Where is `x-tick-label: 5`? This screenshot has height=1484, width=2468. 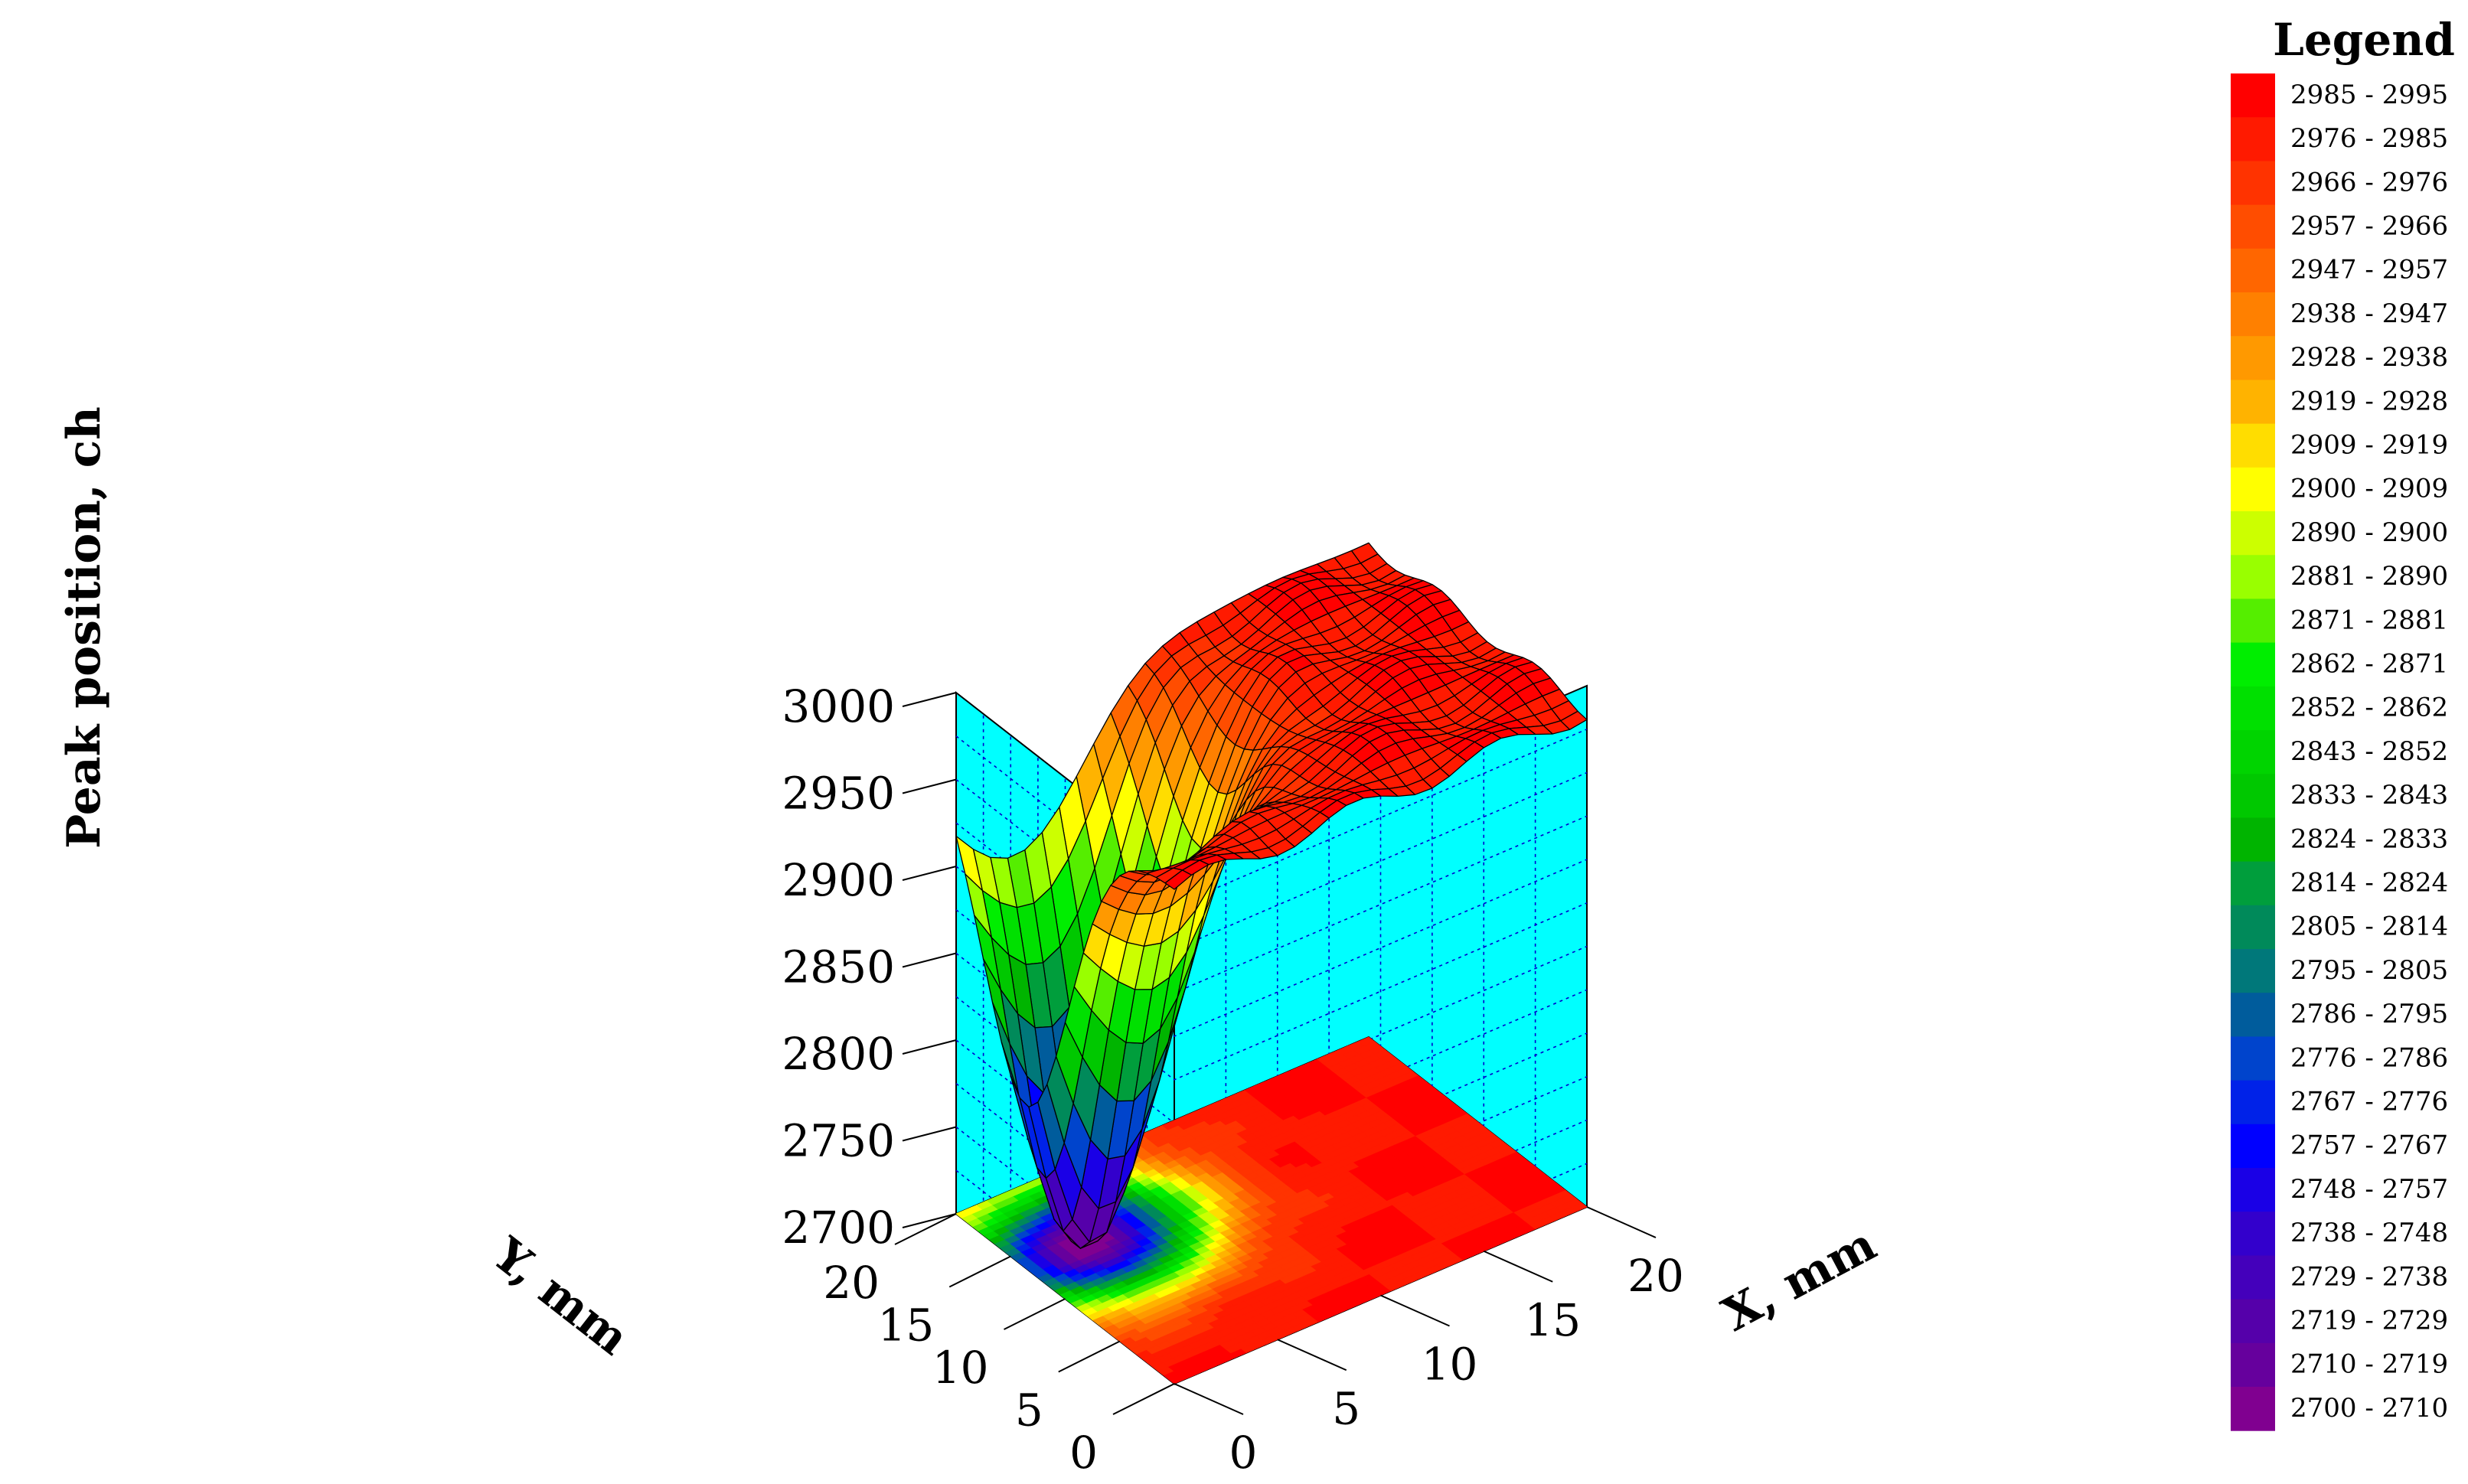
x-tick-label: 5 is located at coordinates (1346, 1408).